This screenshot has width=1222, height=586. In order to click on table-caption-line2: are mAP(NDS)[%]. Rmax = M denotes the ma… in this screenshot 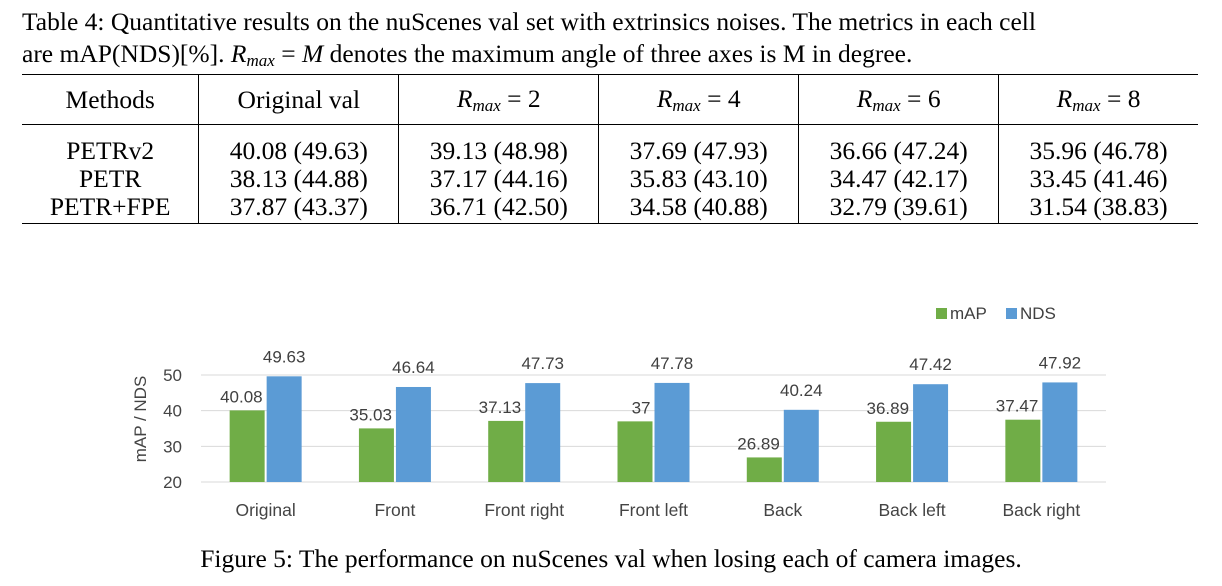, I will do `click(622, 57)`.